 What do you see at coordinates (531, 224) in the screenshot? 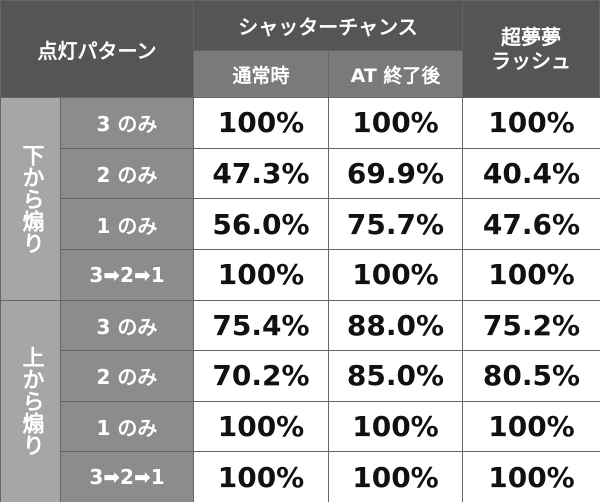
I see `value-cell: 47.6%` at bounding box center [531, 224].